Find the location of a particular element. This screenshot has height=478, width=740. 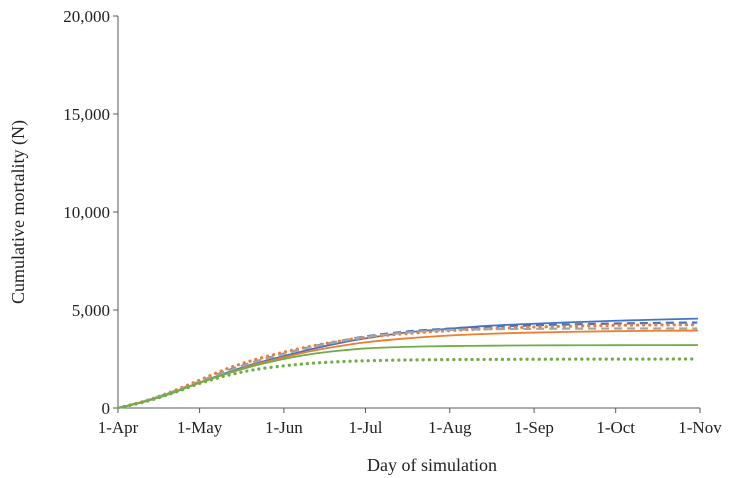

y-tick-label: 10,000 is located at coordinates (86, 212).